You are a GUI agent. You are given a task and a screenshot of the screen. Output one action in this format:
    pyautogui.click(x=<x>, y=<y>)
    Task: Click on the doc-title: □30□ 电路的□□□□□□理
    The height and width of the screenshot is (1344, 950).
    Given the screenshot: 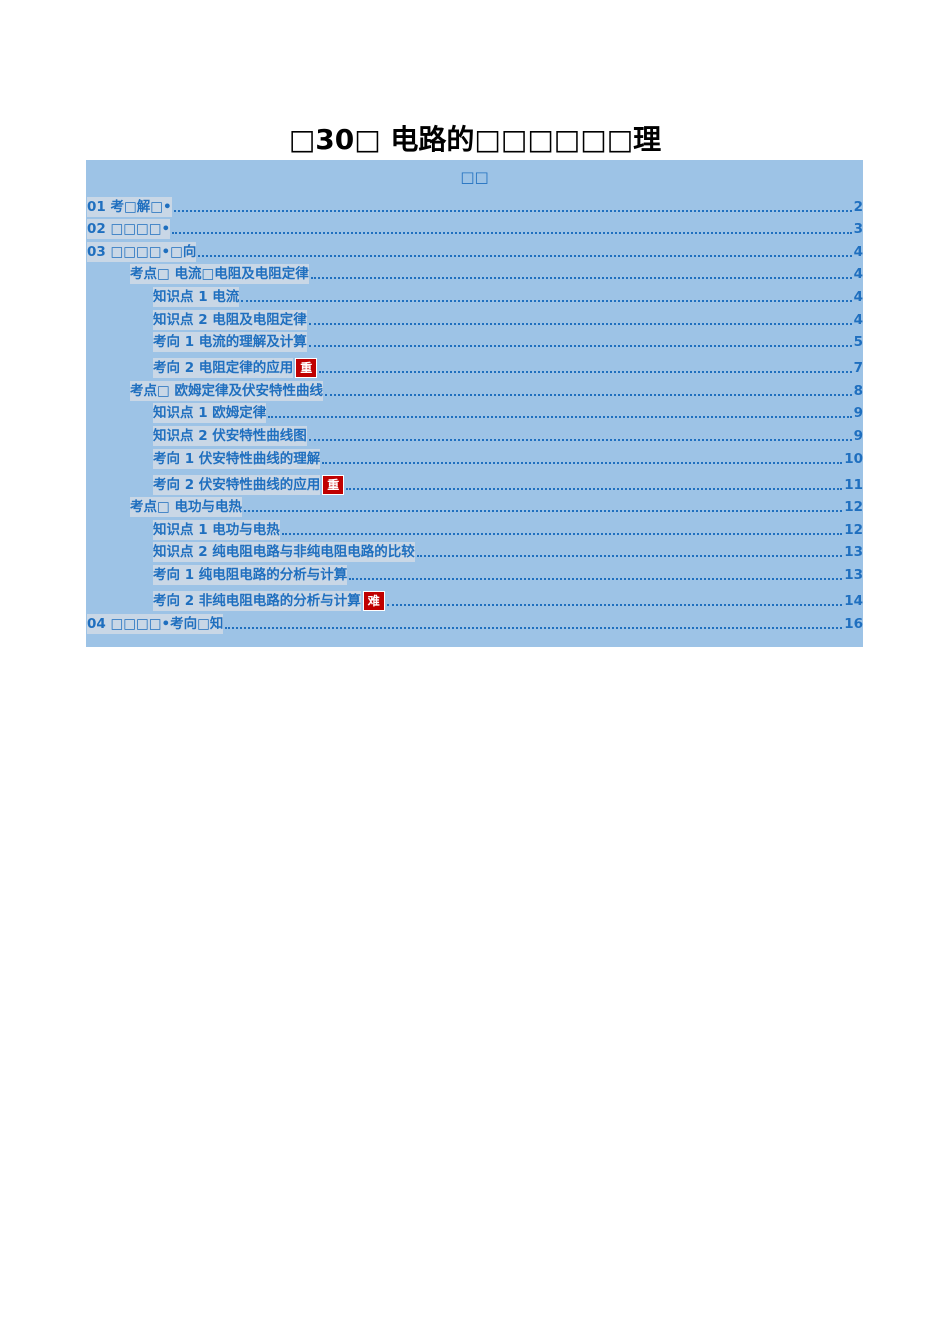 What is the action you would take?
    pyautogui.click(x=475, y=139)
    